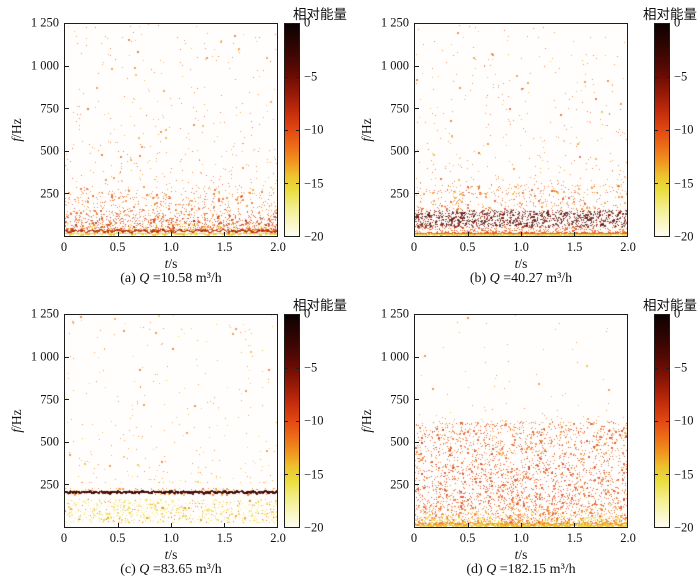 The height and width of the screenshot is (583, 700). Describe the element at coordinates (130, 278) in the screenshot. I see `caption-prefix: (a)` at that location.